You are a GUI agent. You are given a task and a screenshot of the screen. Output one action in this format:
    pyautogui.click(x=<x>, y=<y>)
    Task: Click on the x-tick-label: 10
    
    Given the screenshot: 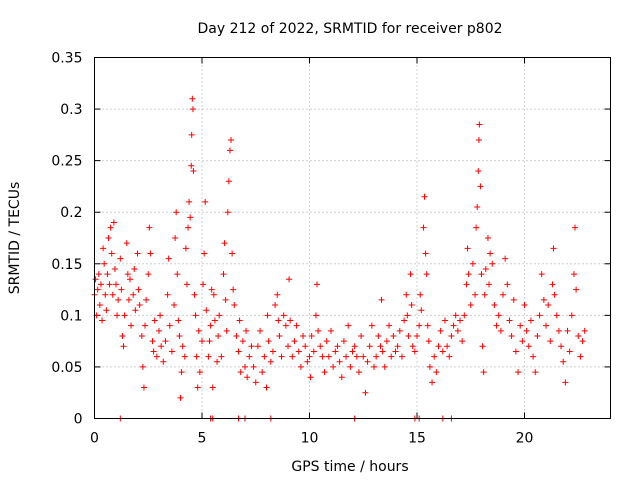 What is the action you would take?
    pyautogui.click(x=310, y=439)
    